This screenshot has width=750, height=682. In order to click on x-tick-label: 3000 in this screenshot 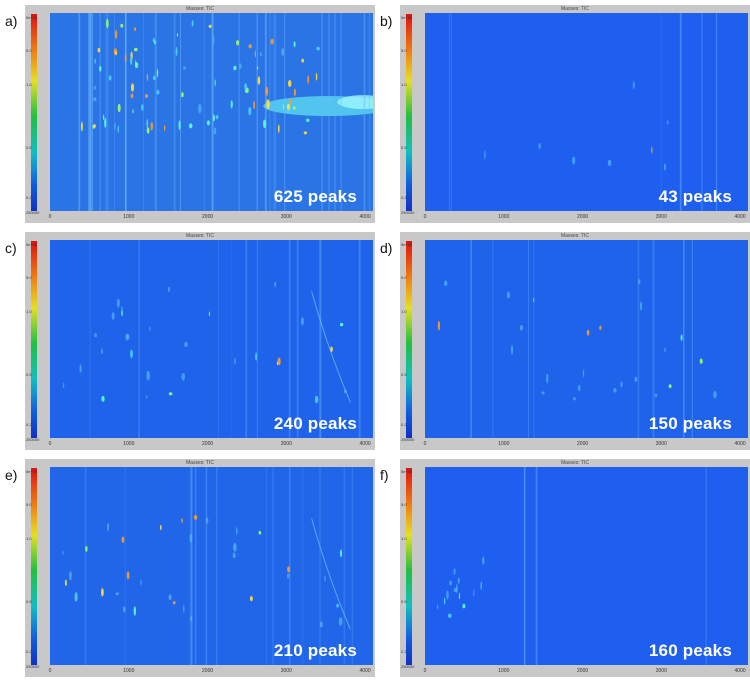, I will do `click(661, 444)`.